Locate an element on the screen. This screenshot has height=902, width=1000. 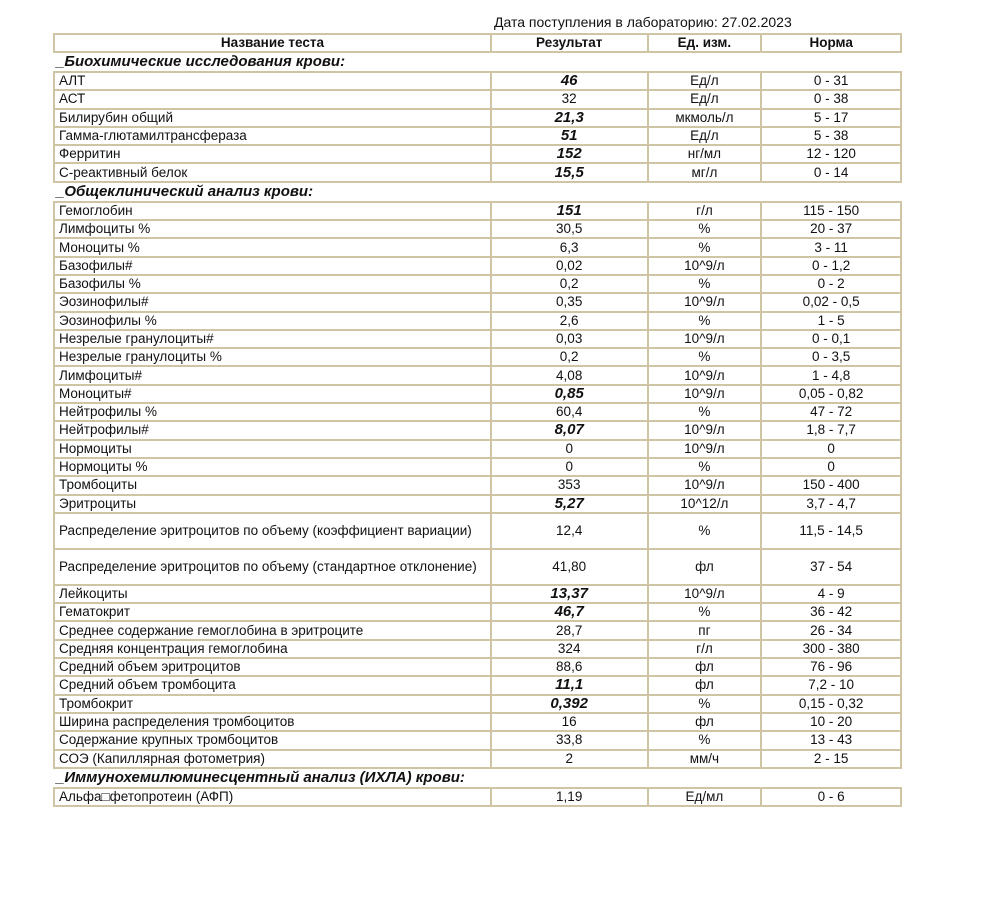
result-cell: 8,07 is located at coordinates (569, 430).